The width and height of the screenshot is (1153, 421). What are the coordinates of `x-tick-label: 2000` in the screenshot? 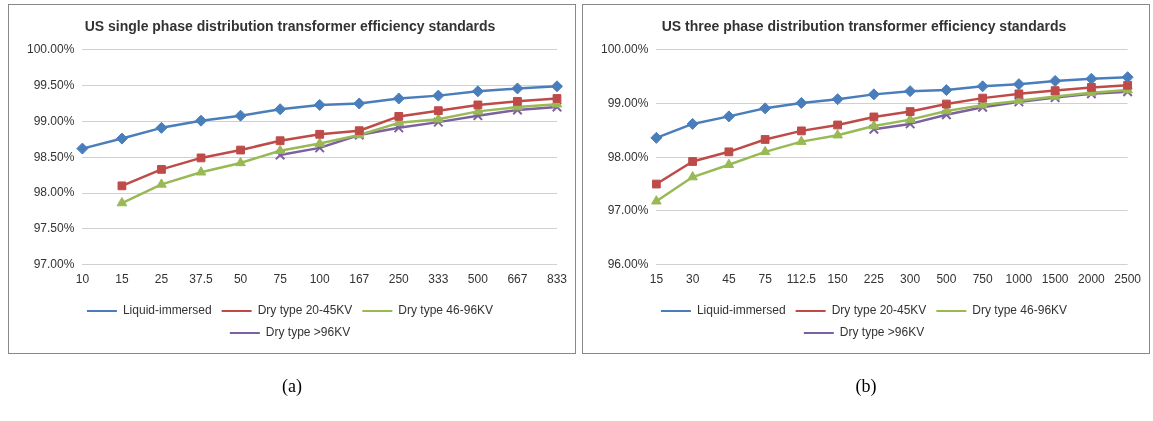 It's located at (1092, 279).